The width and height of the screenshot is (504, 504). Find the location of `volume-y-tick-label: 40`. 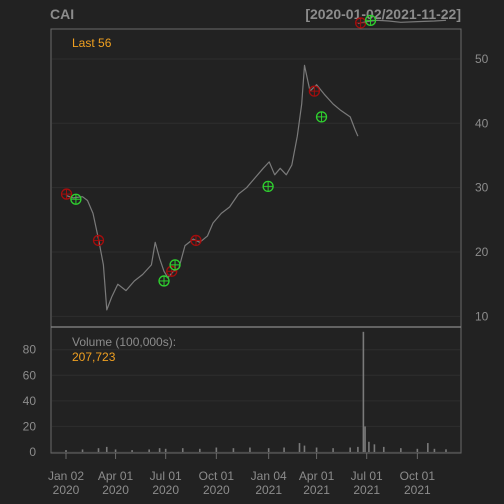

volume-y-tick-label: 40 is located at coordinates (30, 401).